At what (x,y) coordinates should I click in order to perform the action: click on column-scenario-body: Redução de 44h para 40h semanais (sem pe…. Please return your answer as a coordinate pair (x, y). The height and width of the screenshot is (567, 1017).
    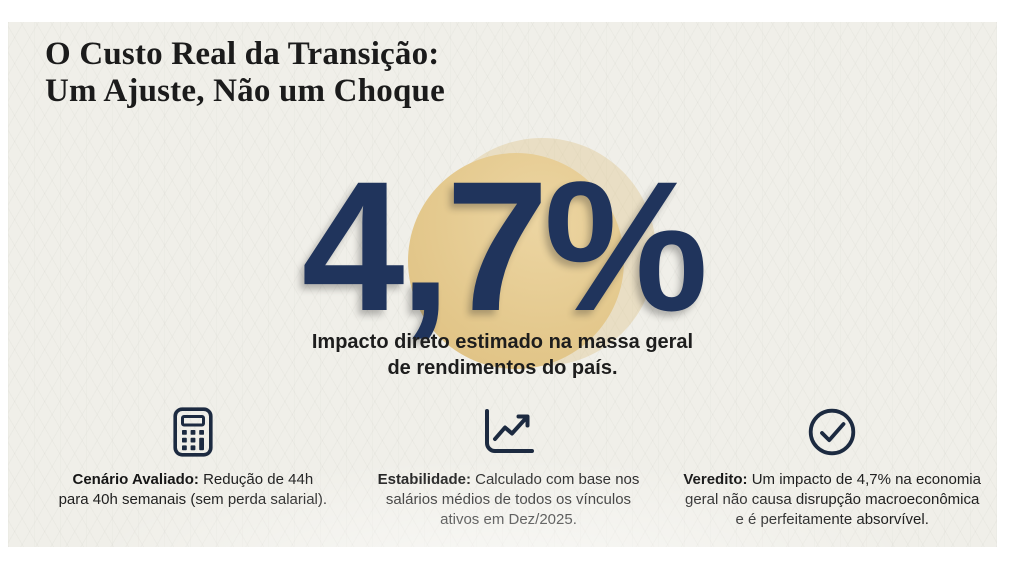
    Looking at the image, I should click on (193, 489).